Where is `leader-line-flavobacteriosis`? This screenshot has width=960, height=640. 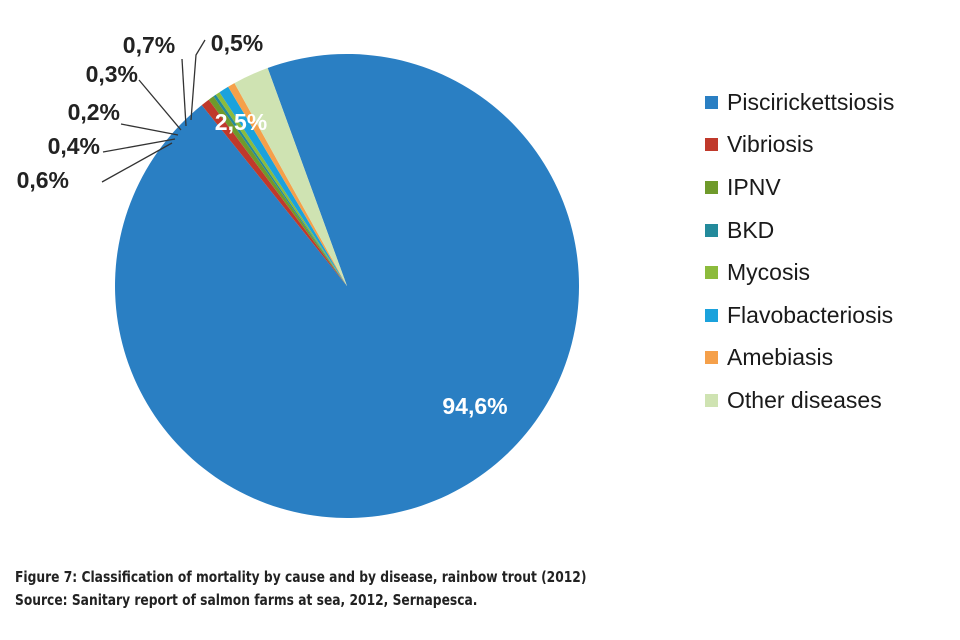
leader-line-flavobacteriosis is located at coordinates (184, 92).